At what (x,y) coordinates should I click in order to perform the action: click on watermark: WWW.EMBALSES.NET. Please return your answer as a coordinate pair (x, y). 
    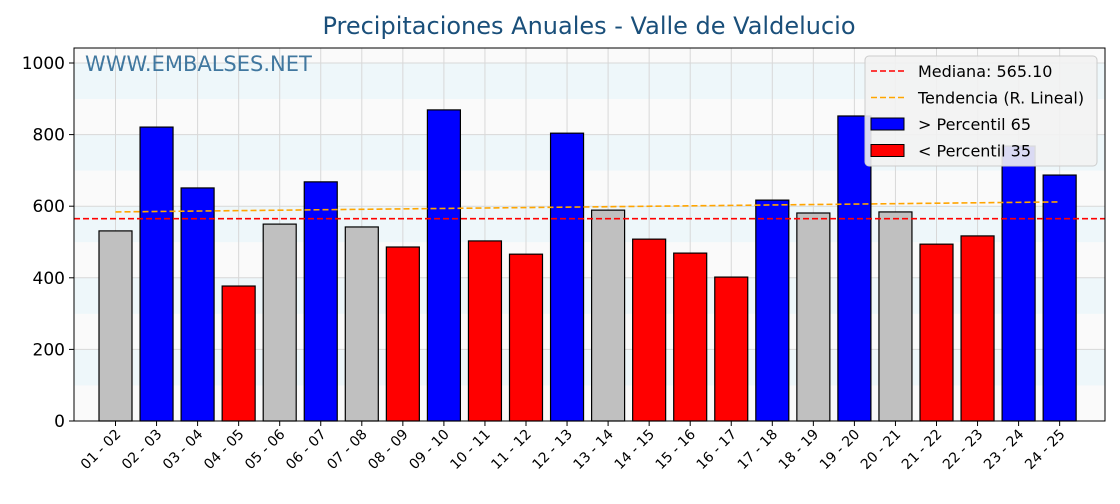
    Looking at the image, I should click on (198, 64).